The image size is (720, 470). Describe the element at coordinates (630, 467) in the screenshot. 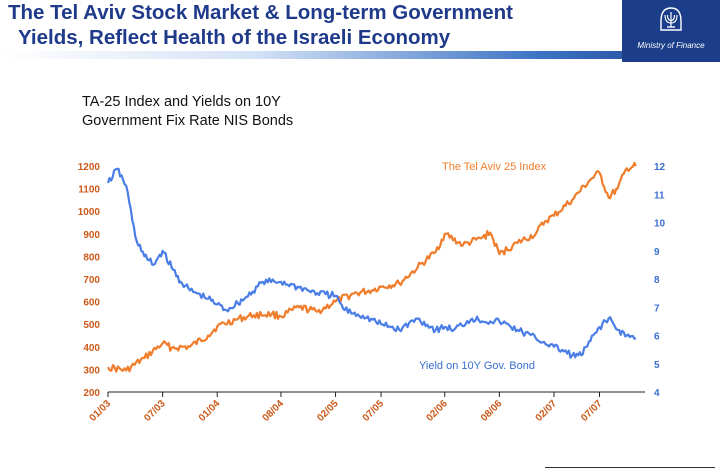

I see `footer-divider` at that location.